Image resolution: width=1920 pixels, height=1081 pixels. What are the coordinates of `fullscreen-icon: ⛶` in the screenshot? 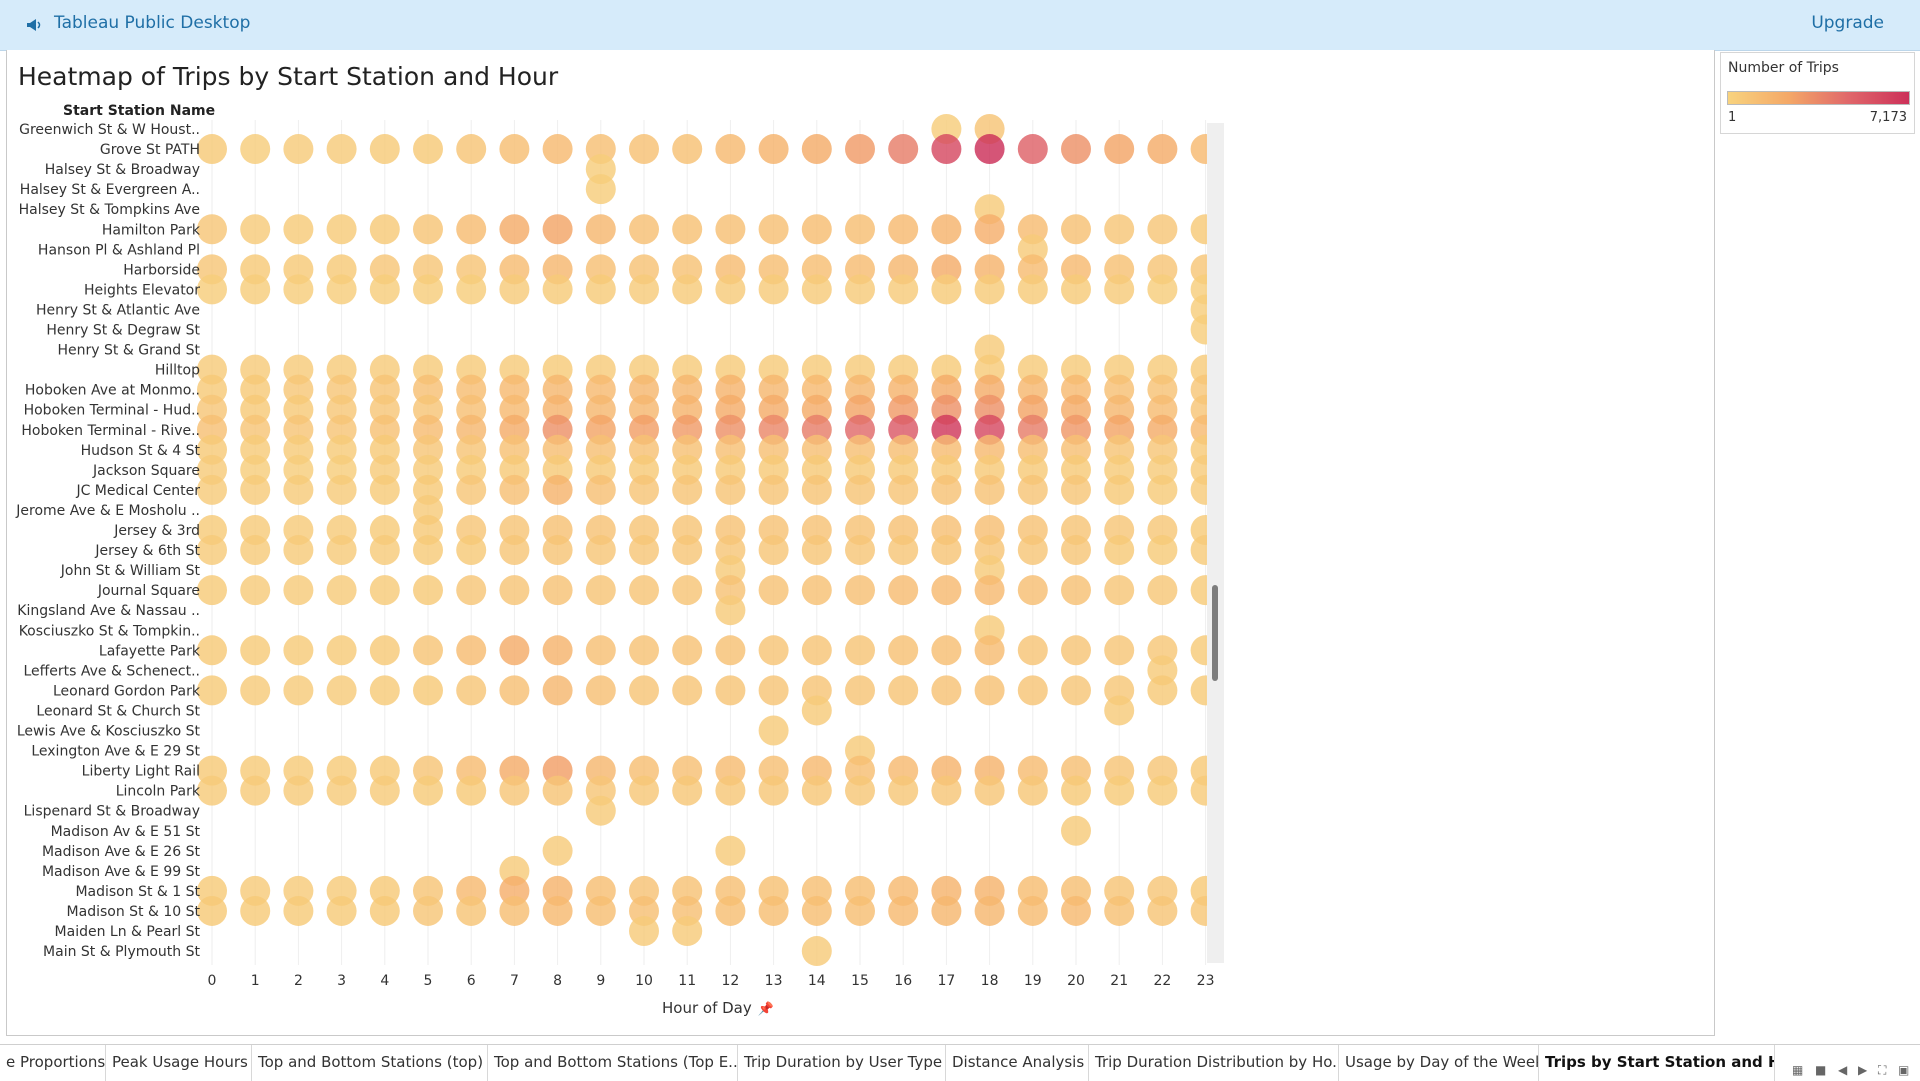 It's located at (1882, 1070).